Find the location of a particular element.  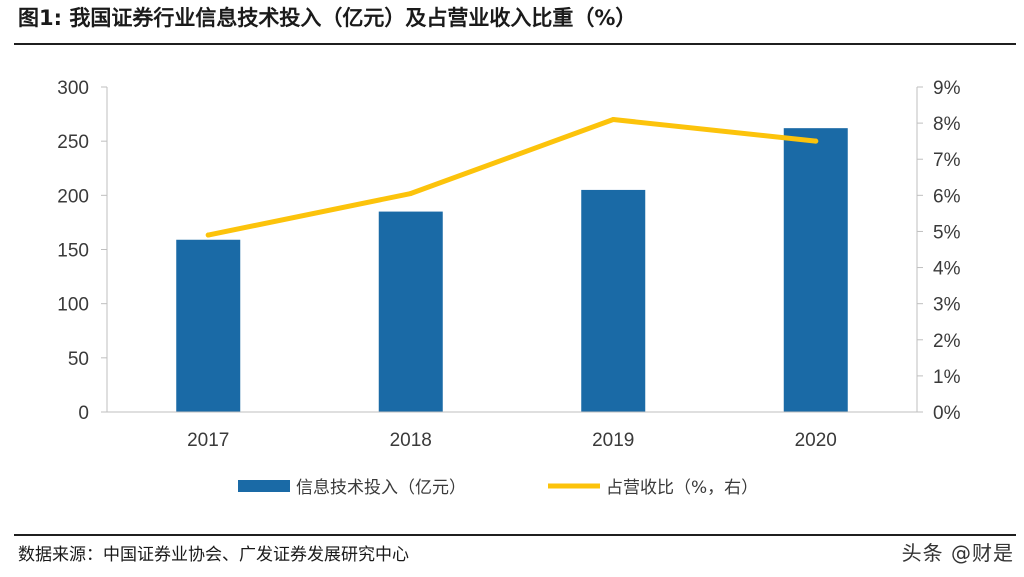

left-axis-tick-label: 50 is located at coordinates (78, 359).